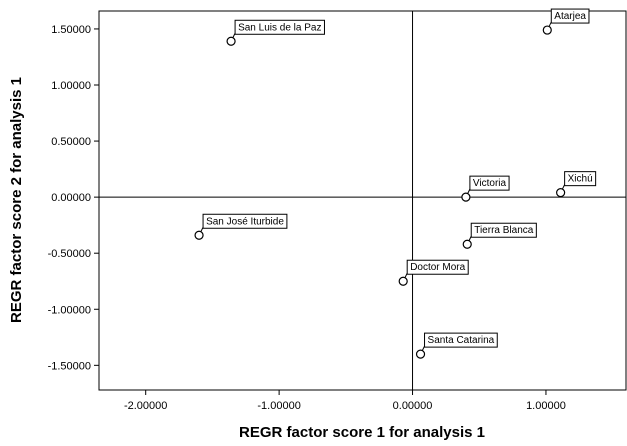  Describe the element at coordinates (71, 198) in the screenshot. I see `y-tick-label: 0.00000` at that location.